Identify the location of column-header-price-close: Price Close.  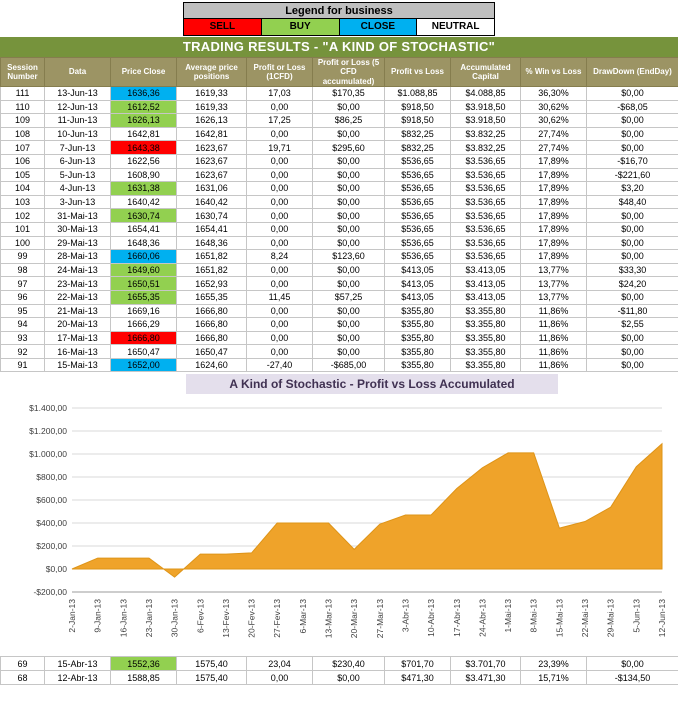
(144, 72).